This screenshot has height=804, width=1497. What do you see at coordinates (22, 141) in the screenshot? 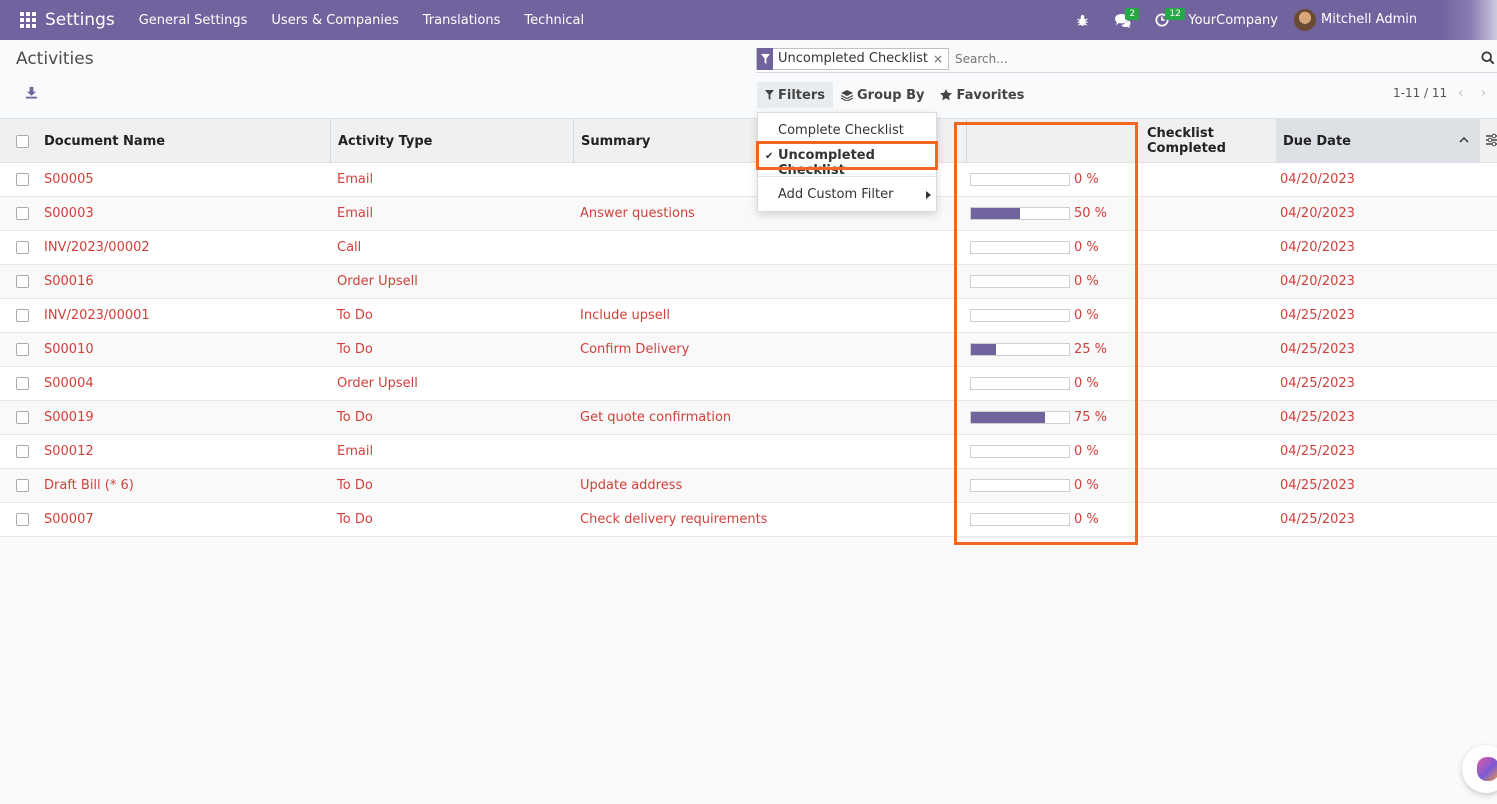
I see `select-all-checkbox` at bounding box center [22, 141].